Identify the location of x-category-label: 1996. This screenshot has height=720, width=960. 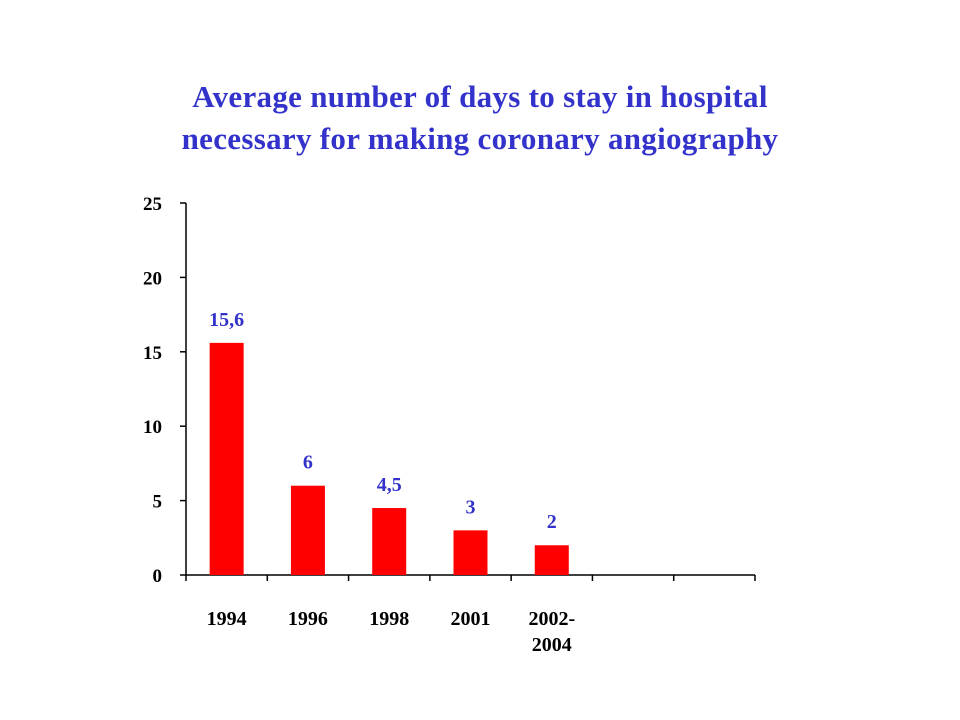
(308, 619).